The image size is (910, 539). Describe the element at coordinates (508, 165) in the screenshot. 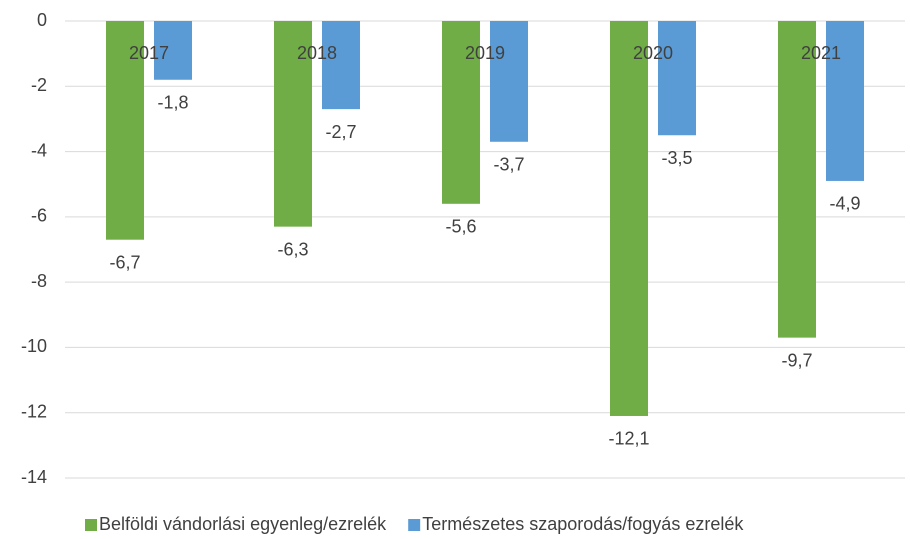

I see `data-label: -3,7` at that location.